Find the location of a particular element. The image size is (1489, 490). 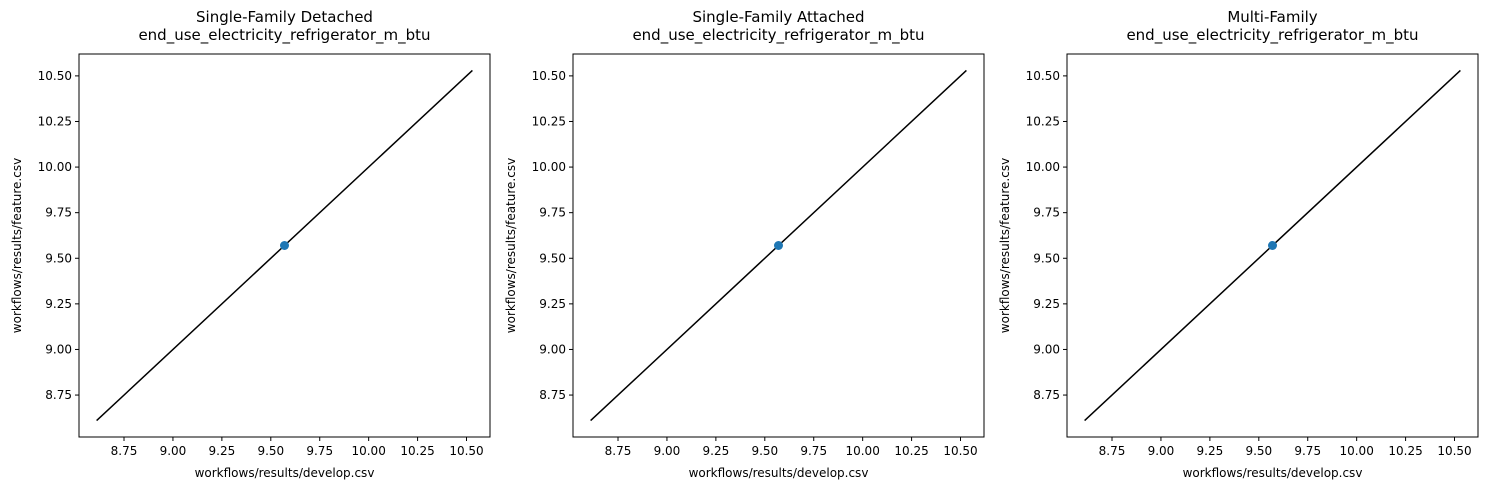

chart-title: Multi-Family is located at coordinates (1272, 17).